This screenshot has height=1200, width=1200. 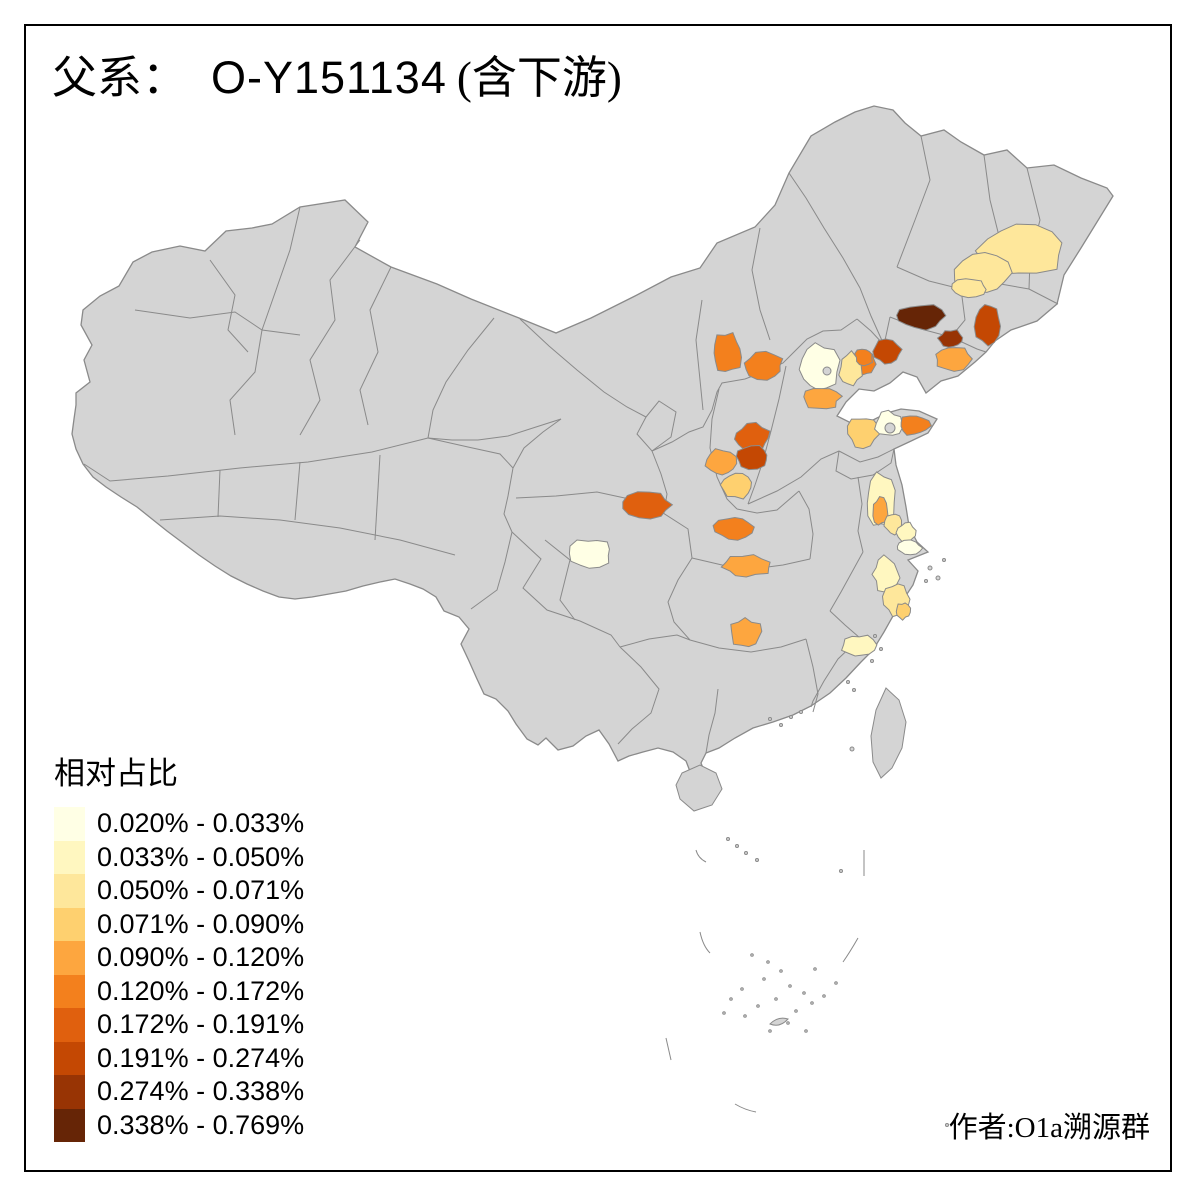 What do you see at coordinates (201, 990) in the screenshot?
I see `legend-label: 0.120% - 0.172%` at bounding box center [201, 990].